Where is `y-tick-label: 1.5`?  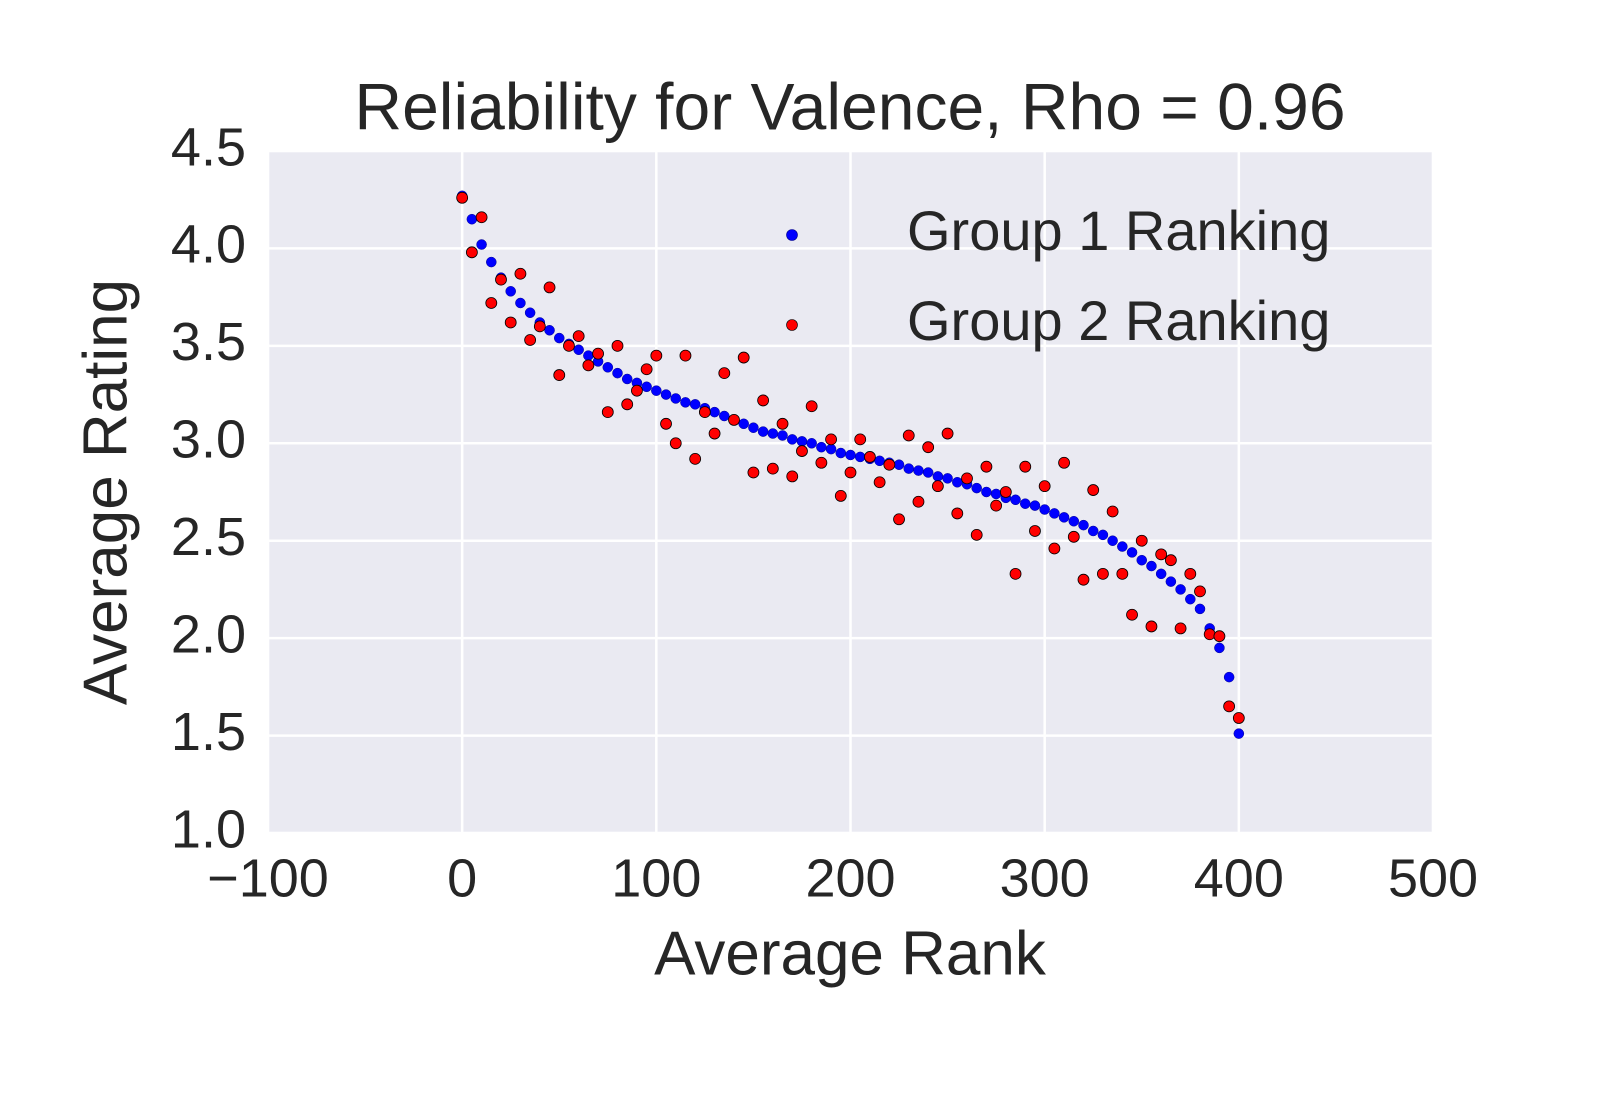
y-tick-label: 1.5 is located at coordinates (208, 732).